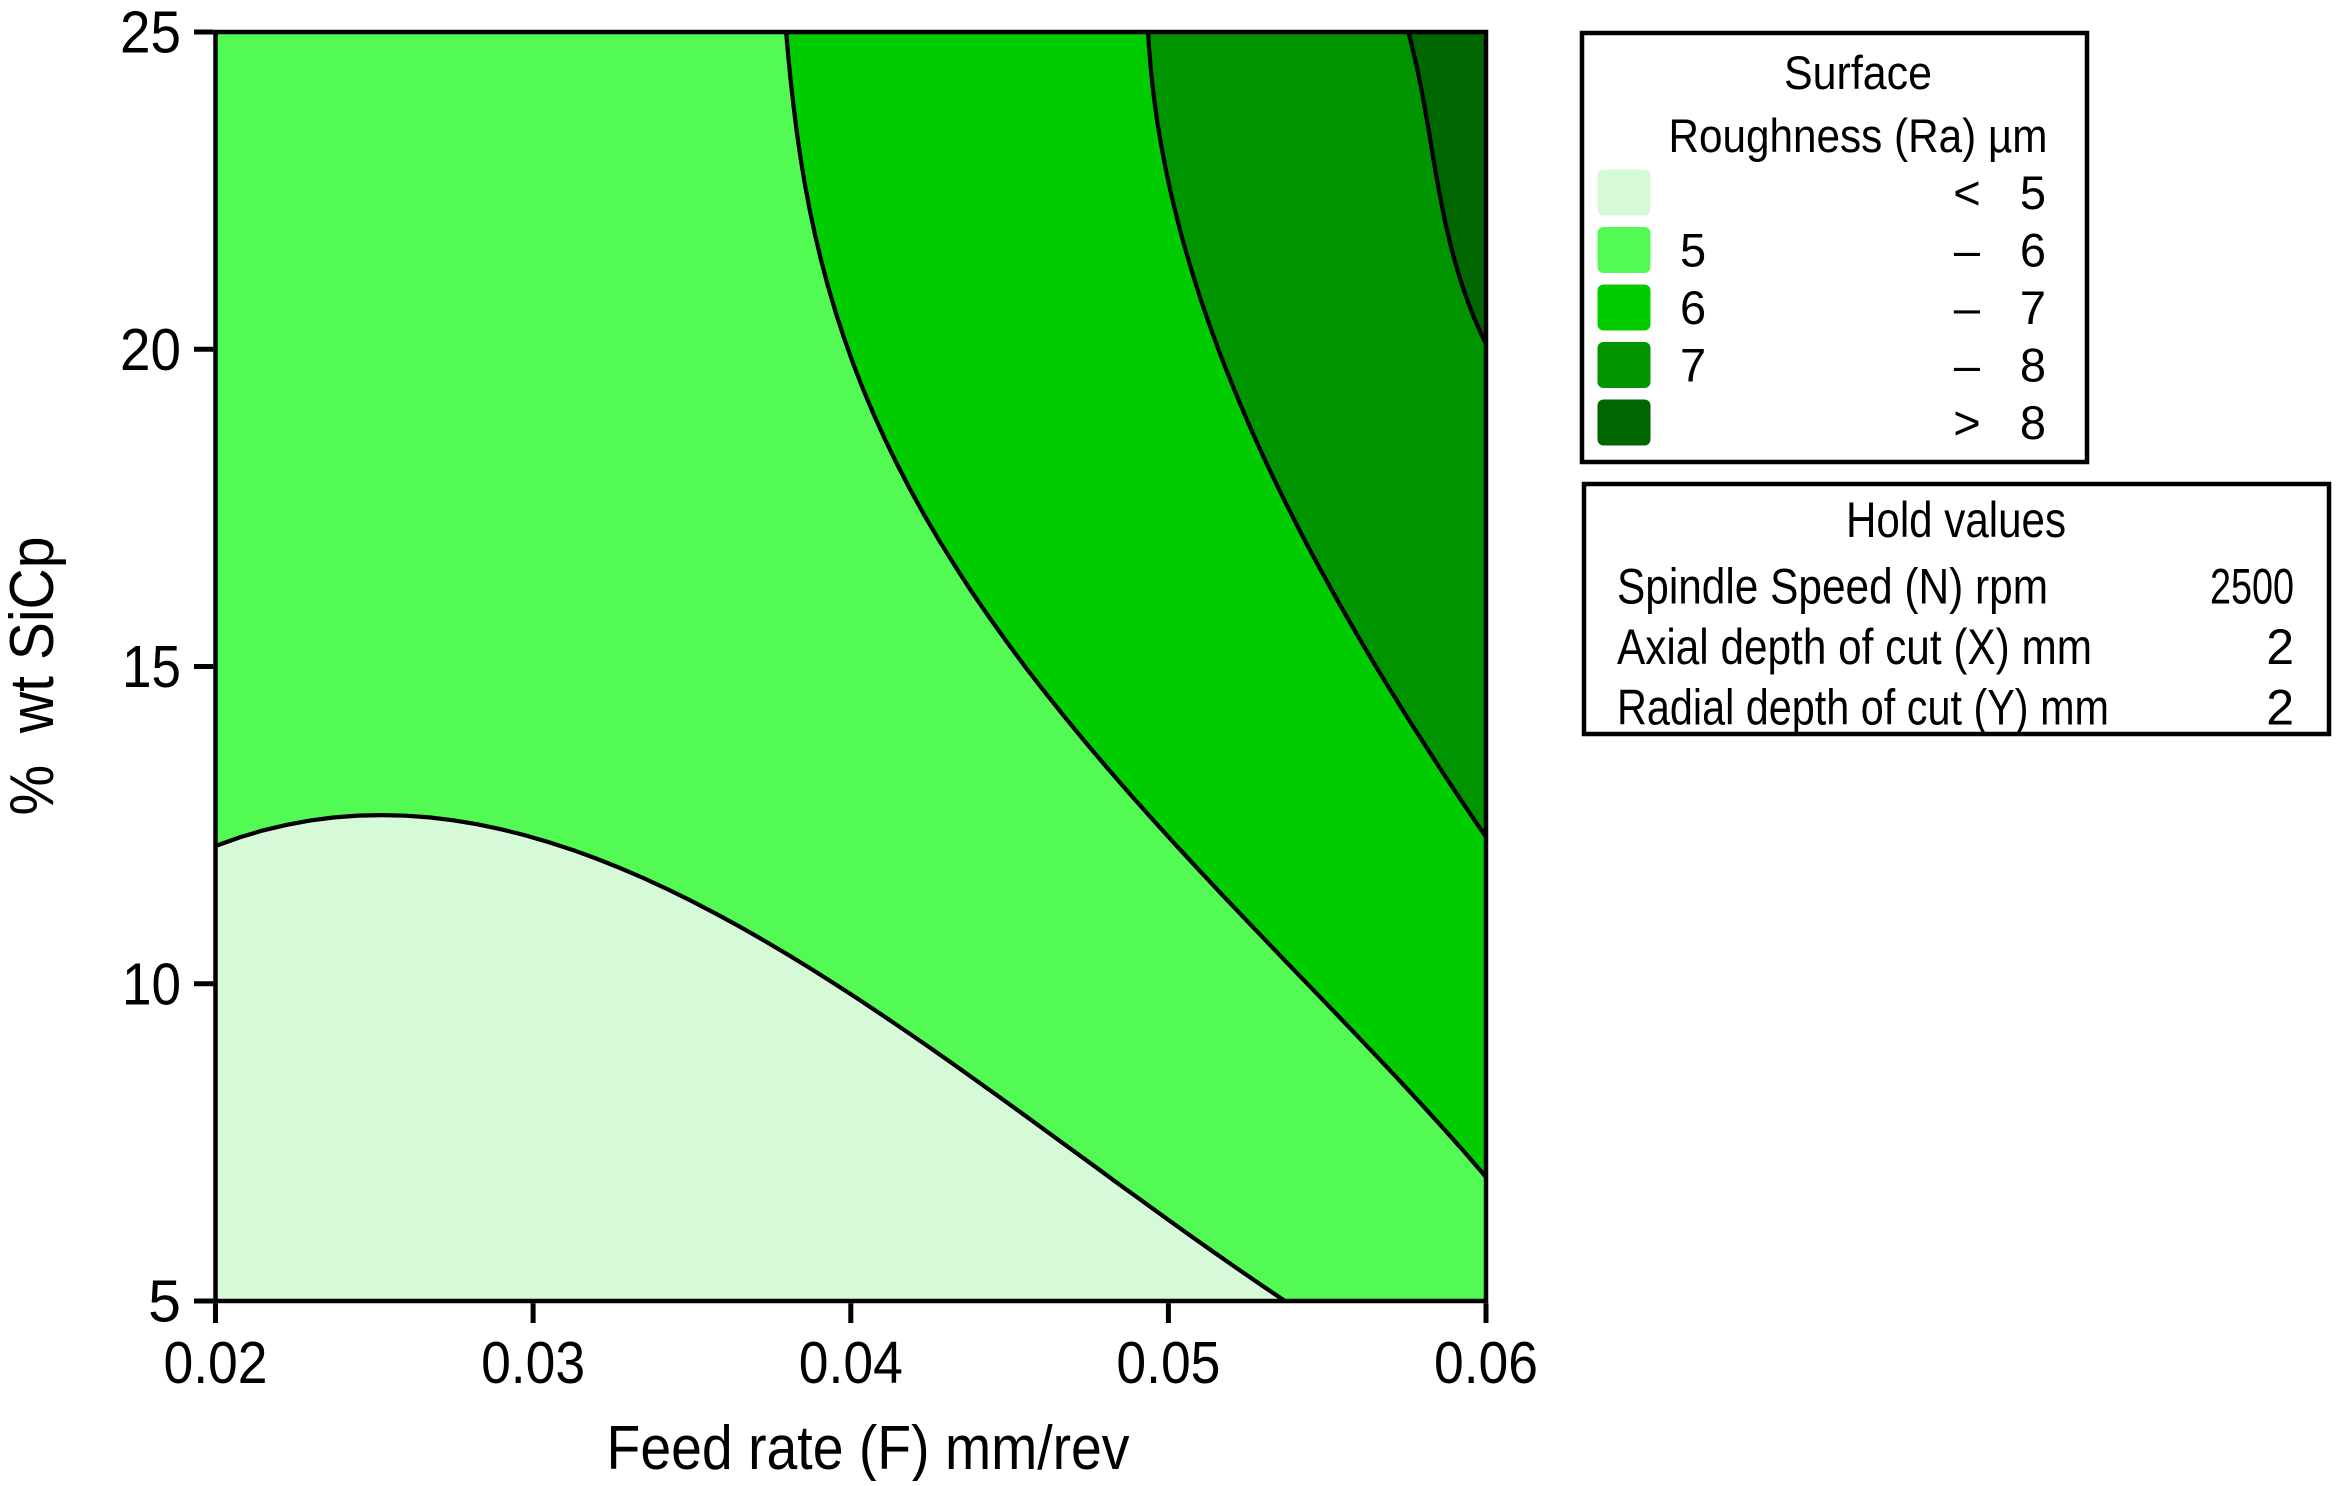 This screenshot has width=2336, height=1486. I want to click on svg-text: 0.04, so click(851, 1363).